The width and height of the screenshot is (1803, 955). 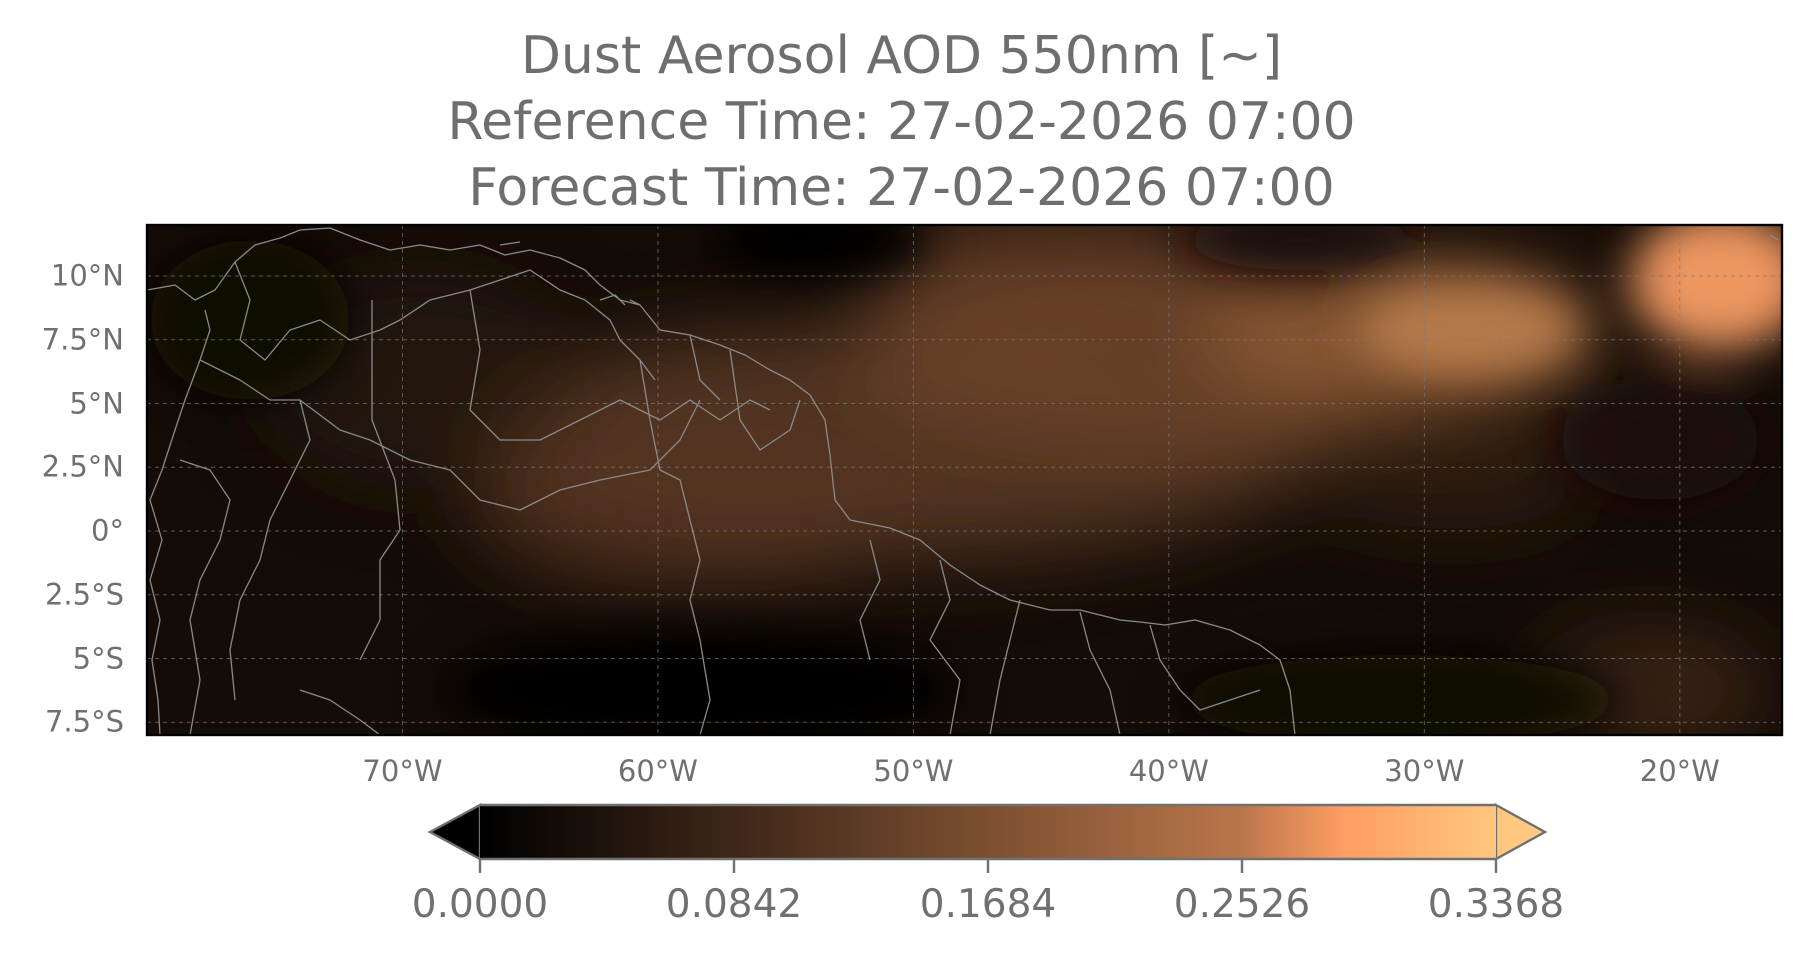 I want to click on colorbar-tick-label: 0.3368, so click(x=1496, y=904).